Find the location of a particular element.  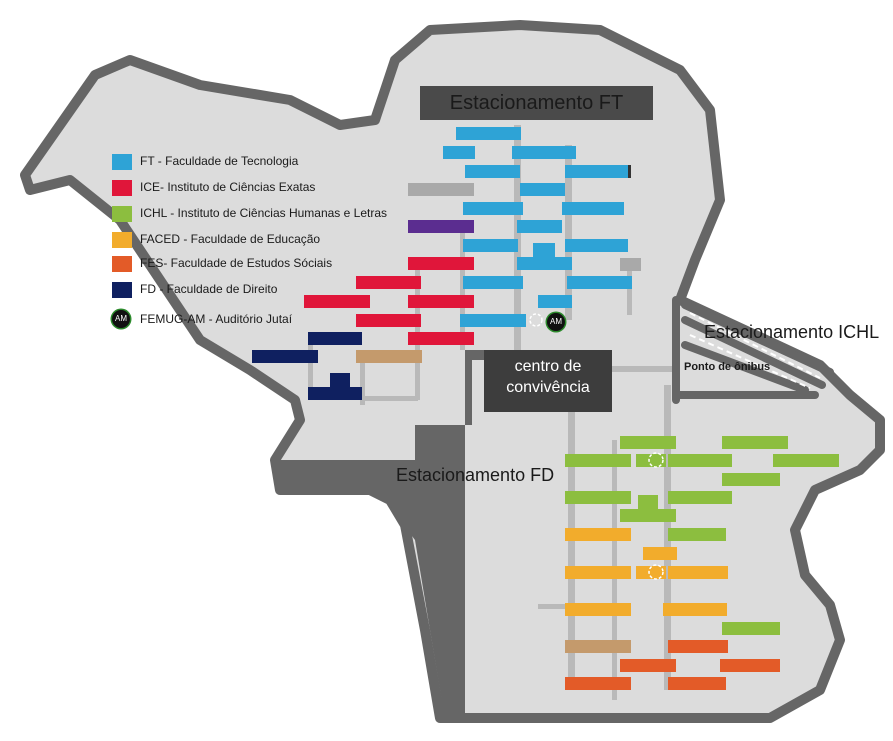

centro-line-2: convivência is located at coordinates (548, 387).